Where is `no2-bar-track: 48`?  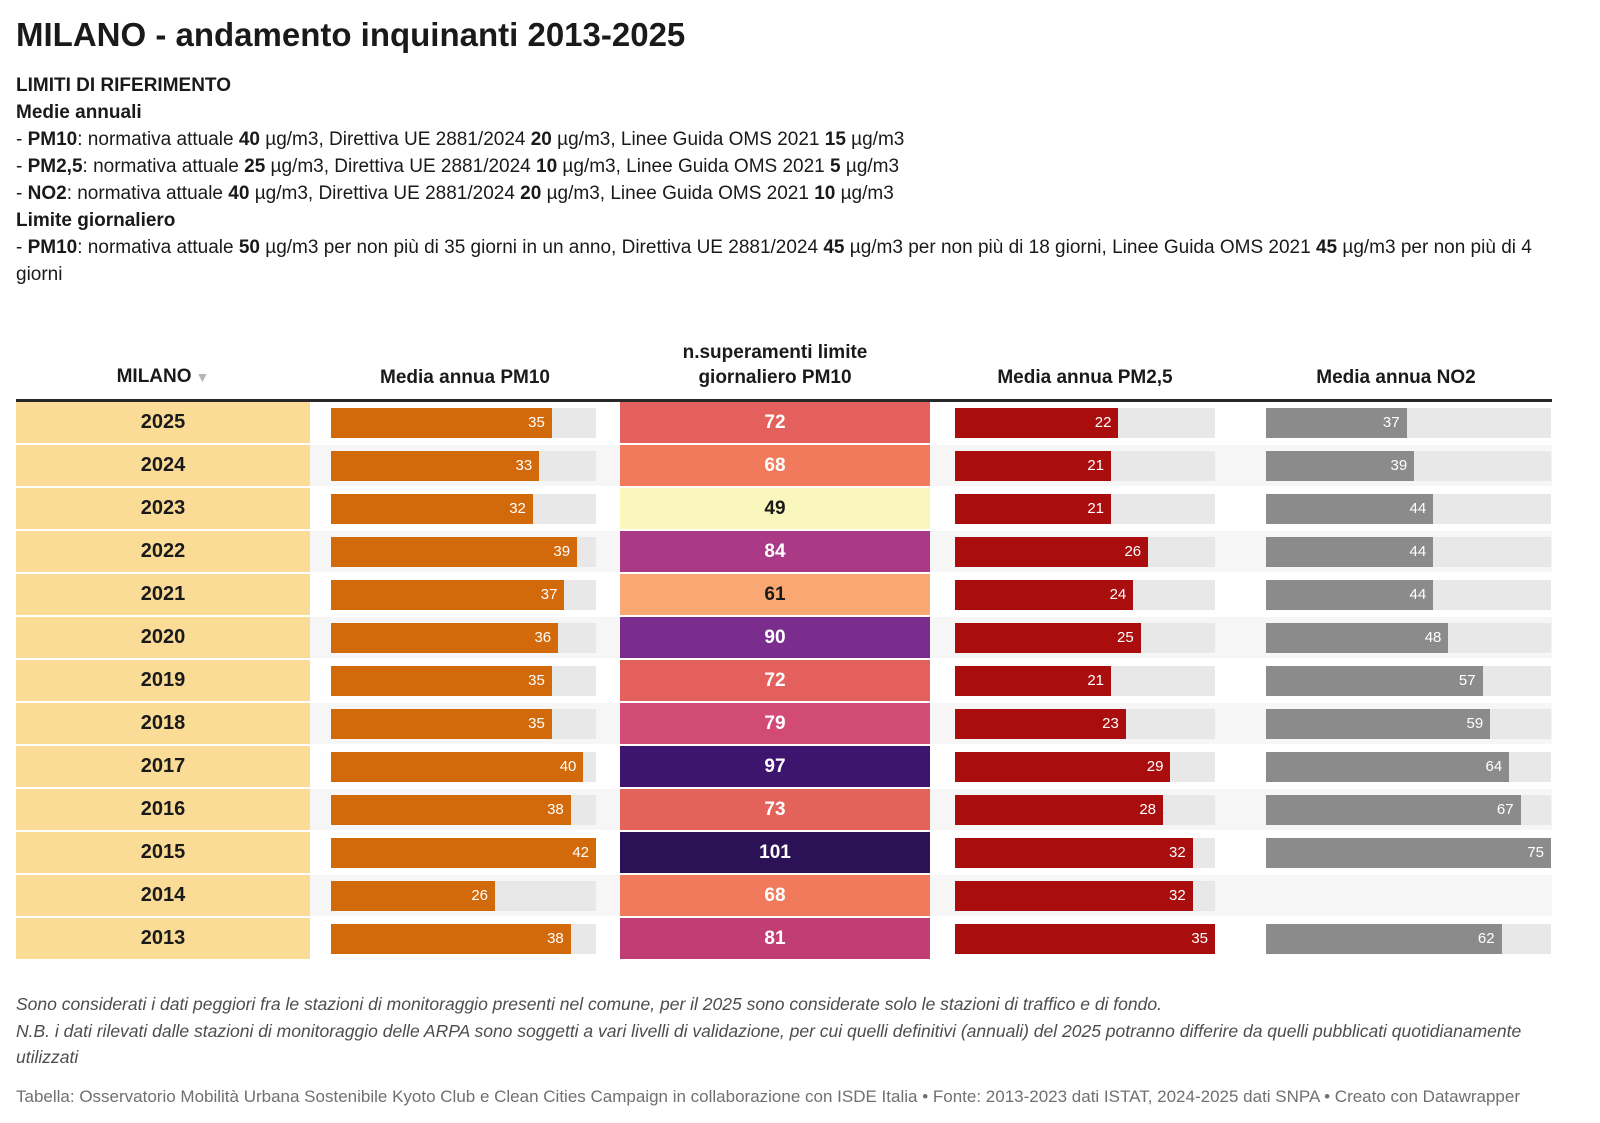 no2-bar-track: 48 is located at coordinates (1408, 637).